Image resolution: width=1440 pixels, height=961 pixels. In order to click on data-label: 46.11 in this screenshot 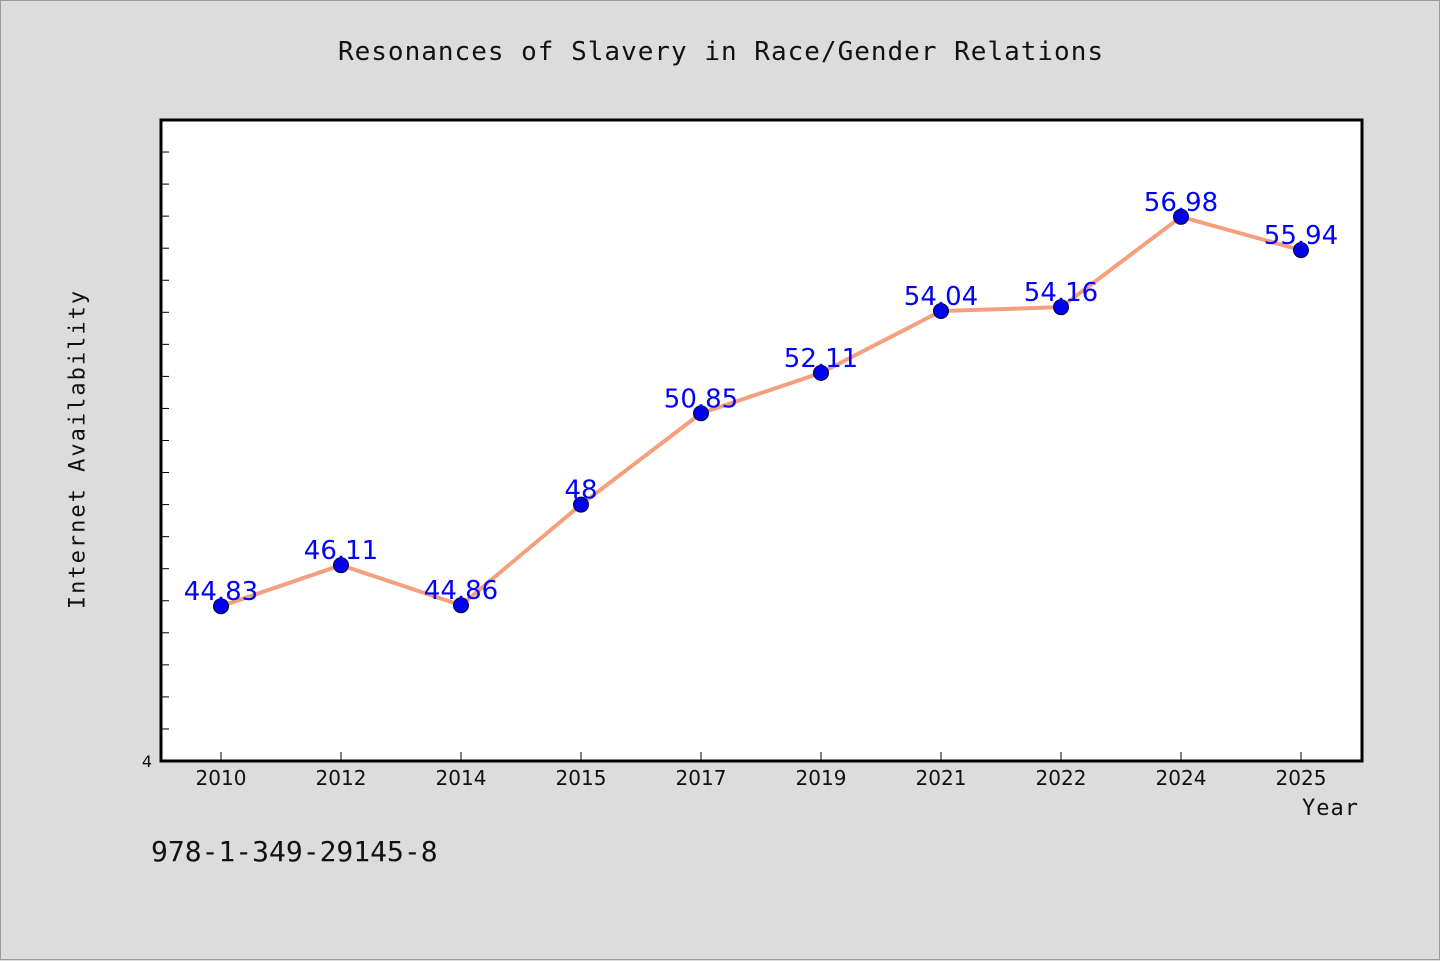, I will do `click(341, 551)`.